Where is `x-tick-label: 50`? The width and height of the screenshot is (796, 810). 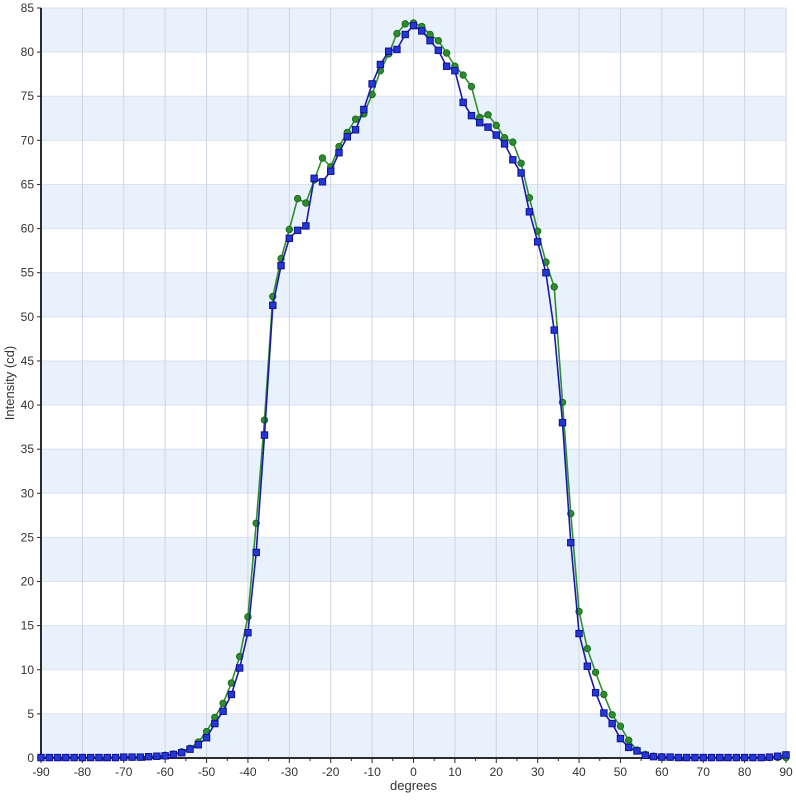
x-tick-label: 50 is located at coordinates (621, 772).